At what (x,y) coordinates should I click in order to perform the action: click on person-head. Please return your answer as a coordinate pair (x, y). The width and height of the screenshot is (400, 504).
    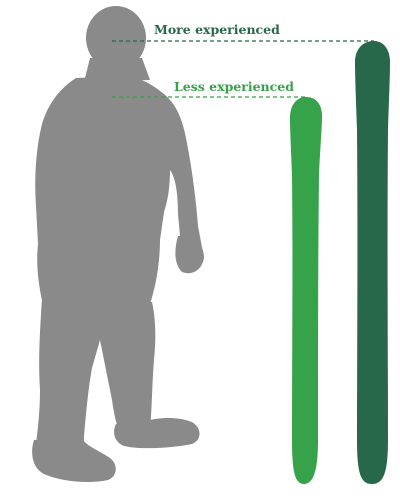
    Looking at the image, I should click on (116, 38).